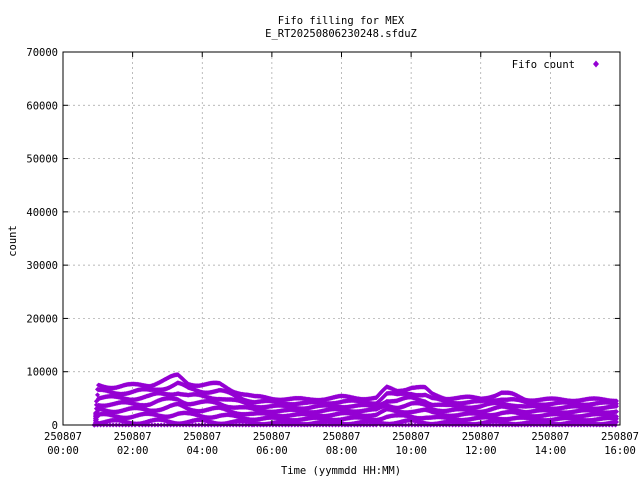 The width and height of the screenshot is (640, 480). I want to click on y-tick-label: 70000, so click(42, 53).